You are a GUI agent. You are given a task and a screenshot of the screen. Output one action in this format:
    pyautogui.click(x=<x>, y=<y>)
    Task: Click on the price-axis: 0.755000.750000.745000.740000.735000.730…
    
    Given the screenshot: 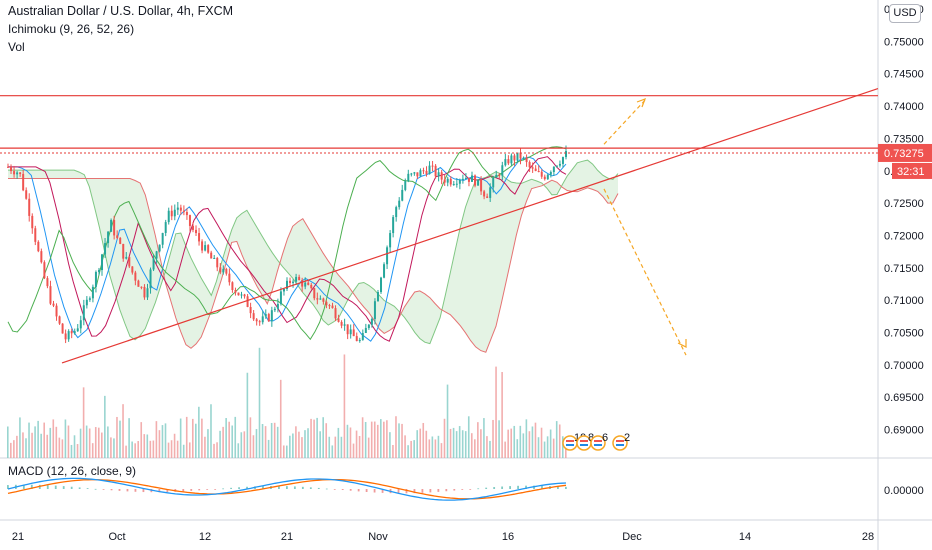 What is the action you would take?
    pyautogui.click(x=904, y=250)
    